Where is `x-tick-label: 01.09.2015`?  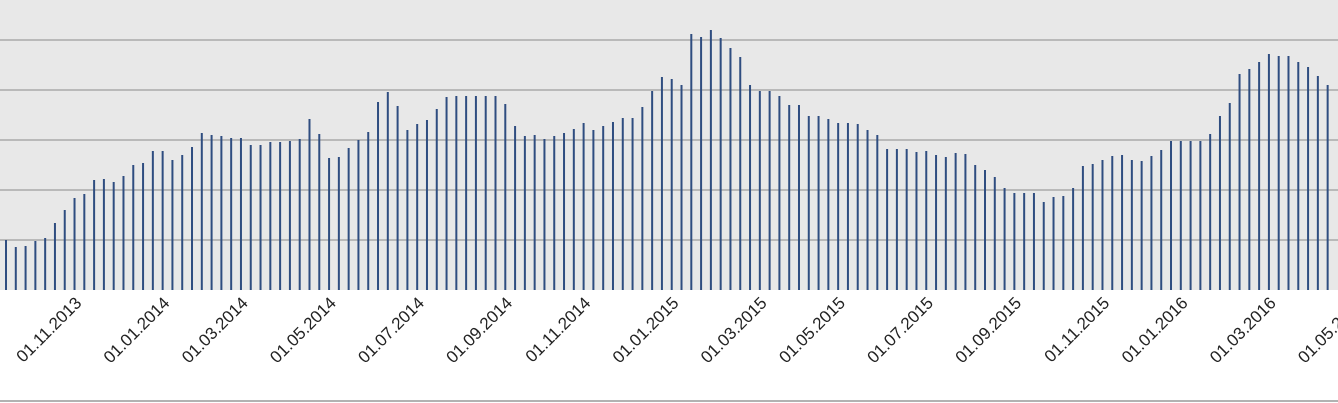 x-tick-label: 01.09.2015 is located at coordinates (989, 330).